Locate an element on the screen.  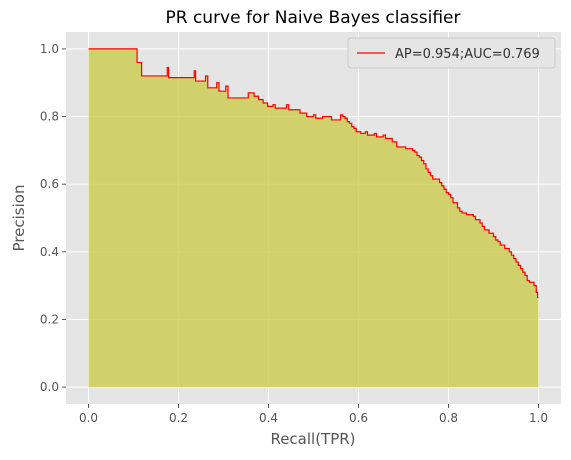
y-tick-label-1: 0.2 is located at coordinates (49, 319).